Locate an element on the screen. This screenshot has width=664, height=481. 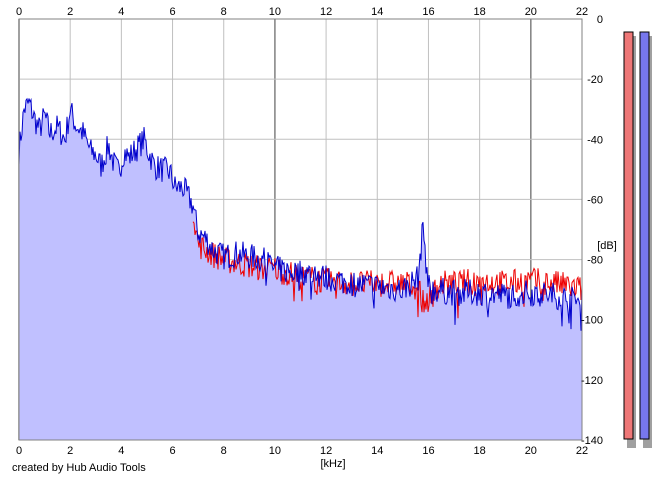
level-meters is located at coordinates (637, 239).